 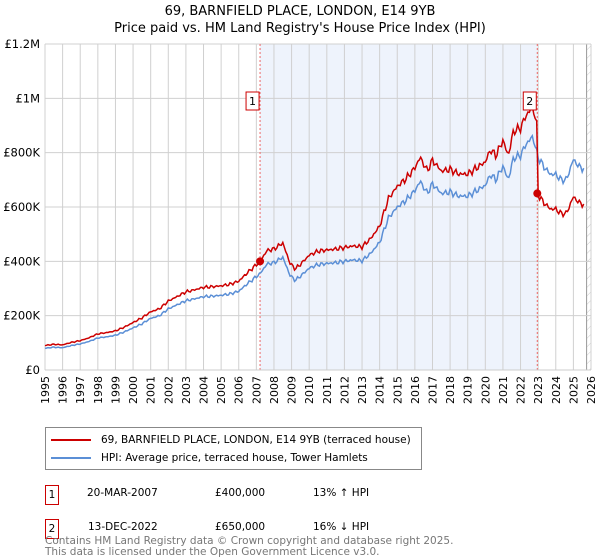 What do you see at coordinates (344, 390) in the screenshot?
I see `x-tick-label: 2012` at bounding box center [344, 390].